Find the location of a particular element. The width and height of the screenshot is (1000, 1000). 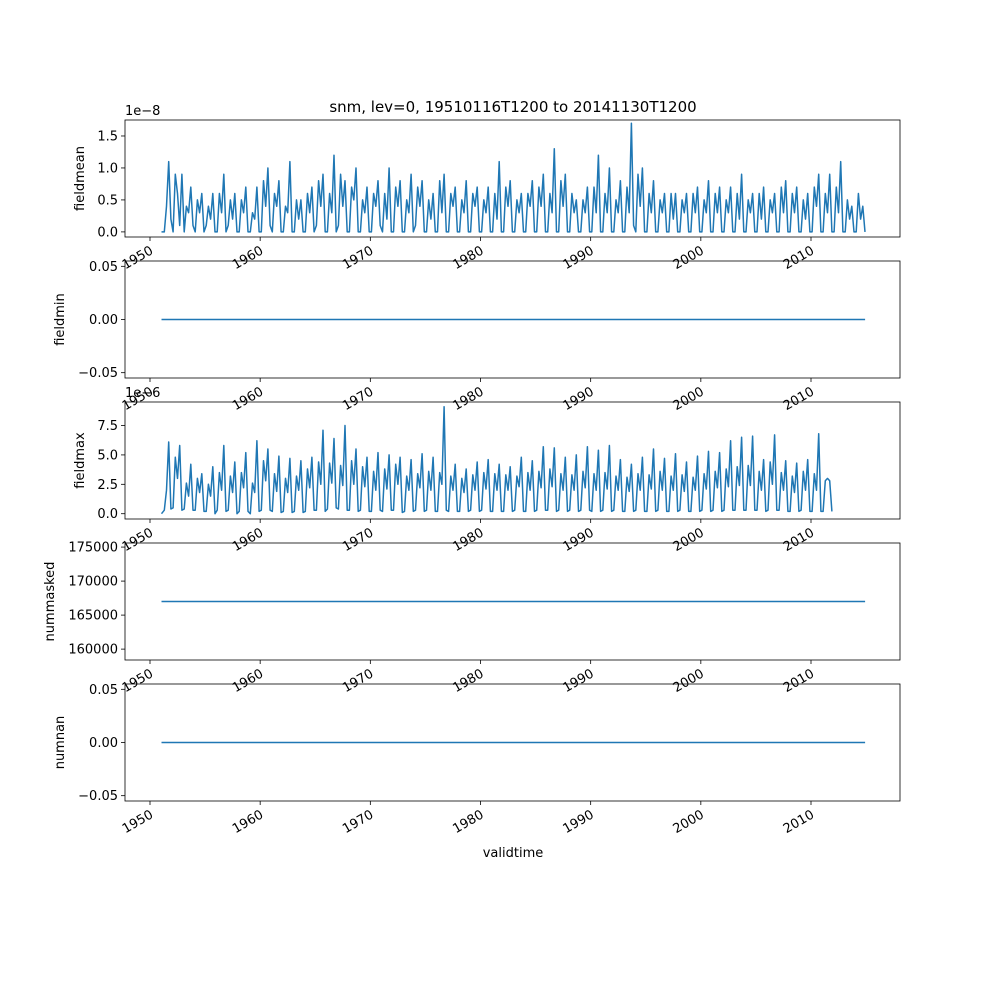

fieldmean-series-line is located at coordinates (513, 177).